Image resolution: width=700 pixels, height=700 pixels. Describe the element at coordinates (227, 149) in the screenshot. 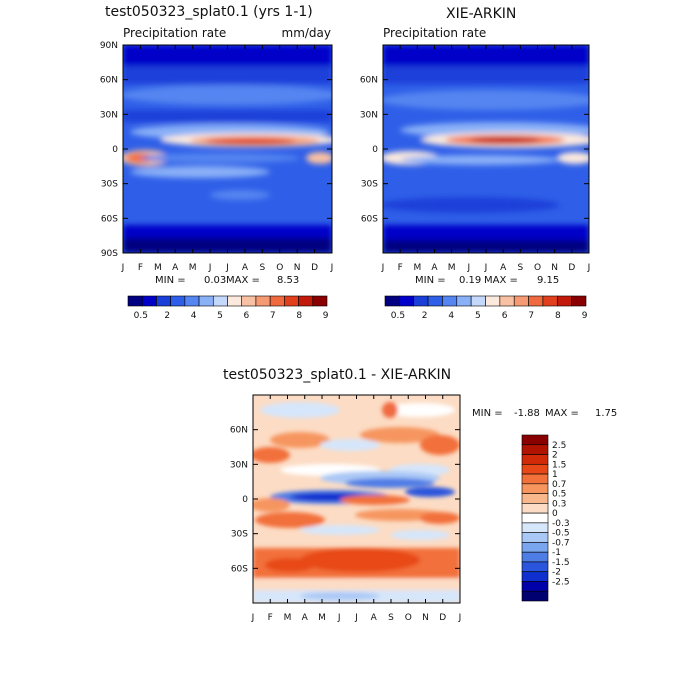

I see `panel-model-field` at that location.